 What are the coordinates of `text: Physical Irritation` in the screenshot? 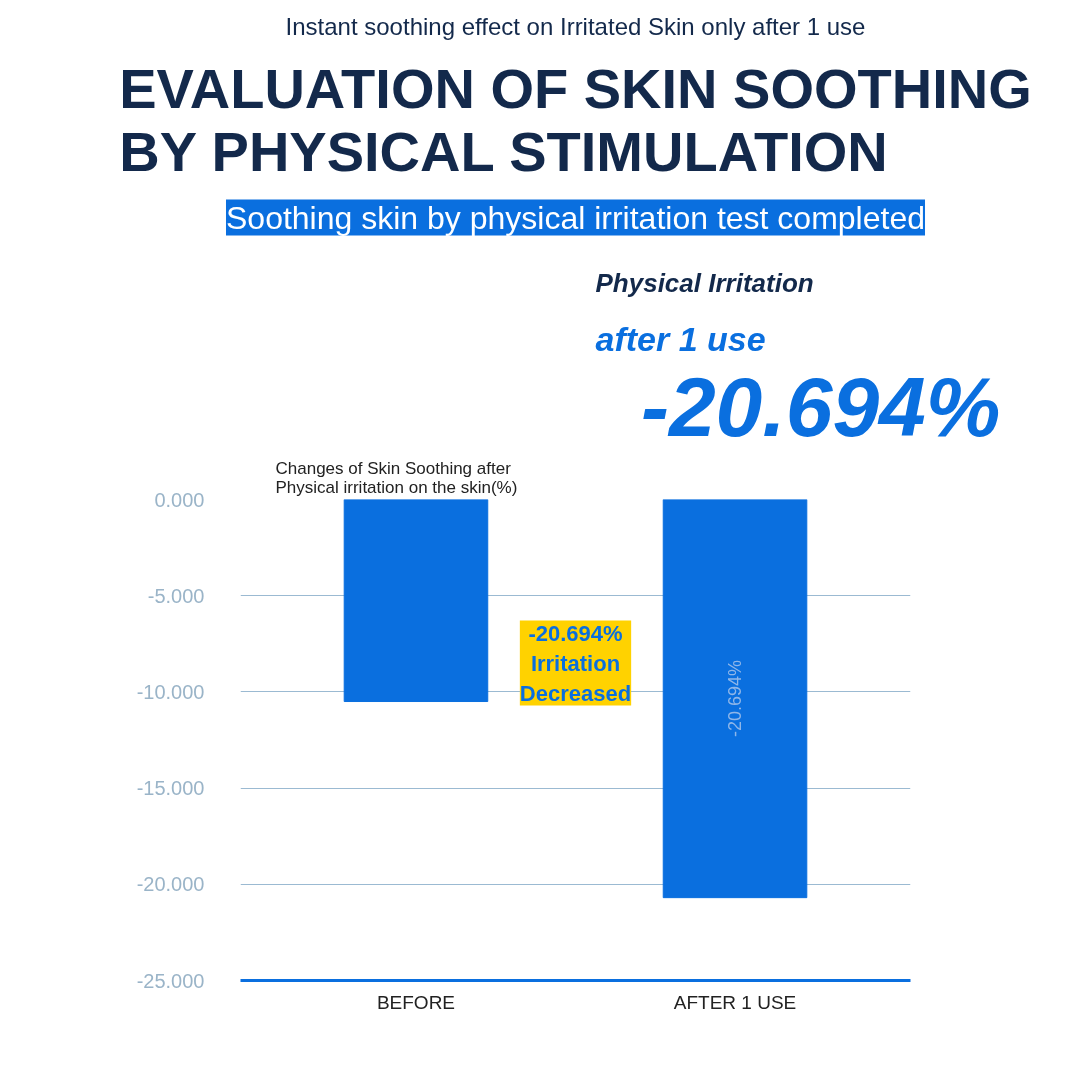 It's located at (704, 282).